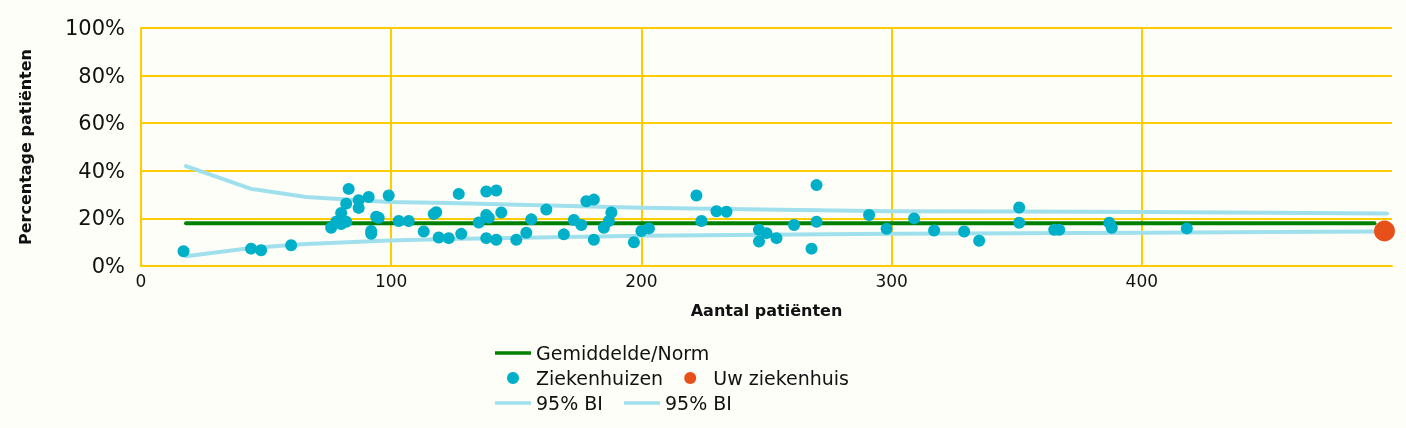 This screenshot has height=428, width=1406. I want to click on x-tick-label: 0, so click(141, 280).